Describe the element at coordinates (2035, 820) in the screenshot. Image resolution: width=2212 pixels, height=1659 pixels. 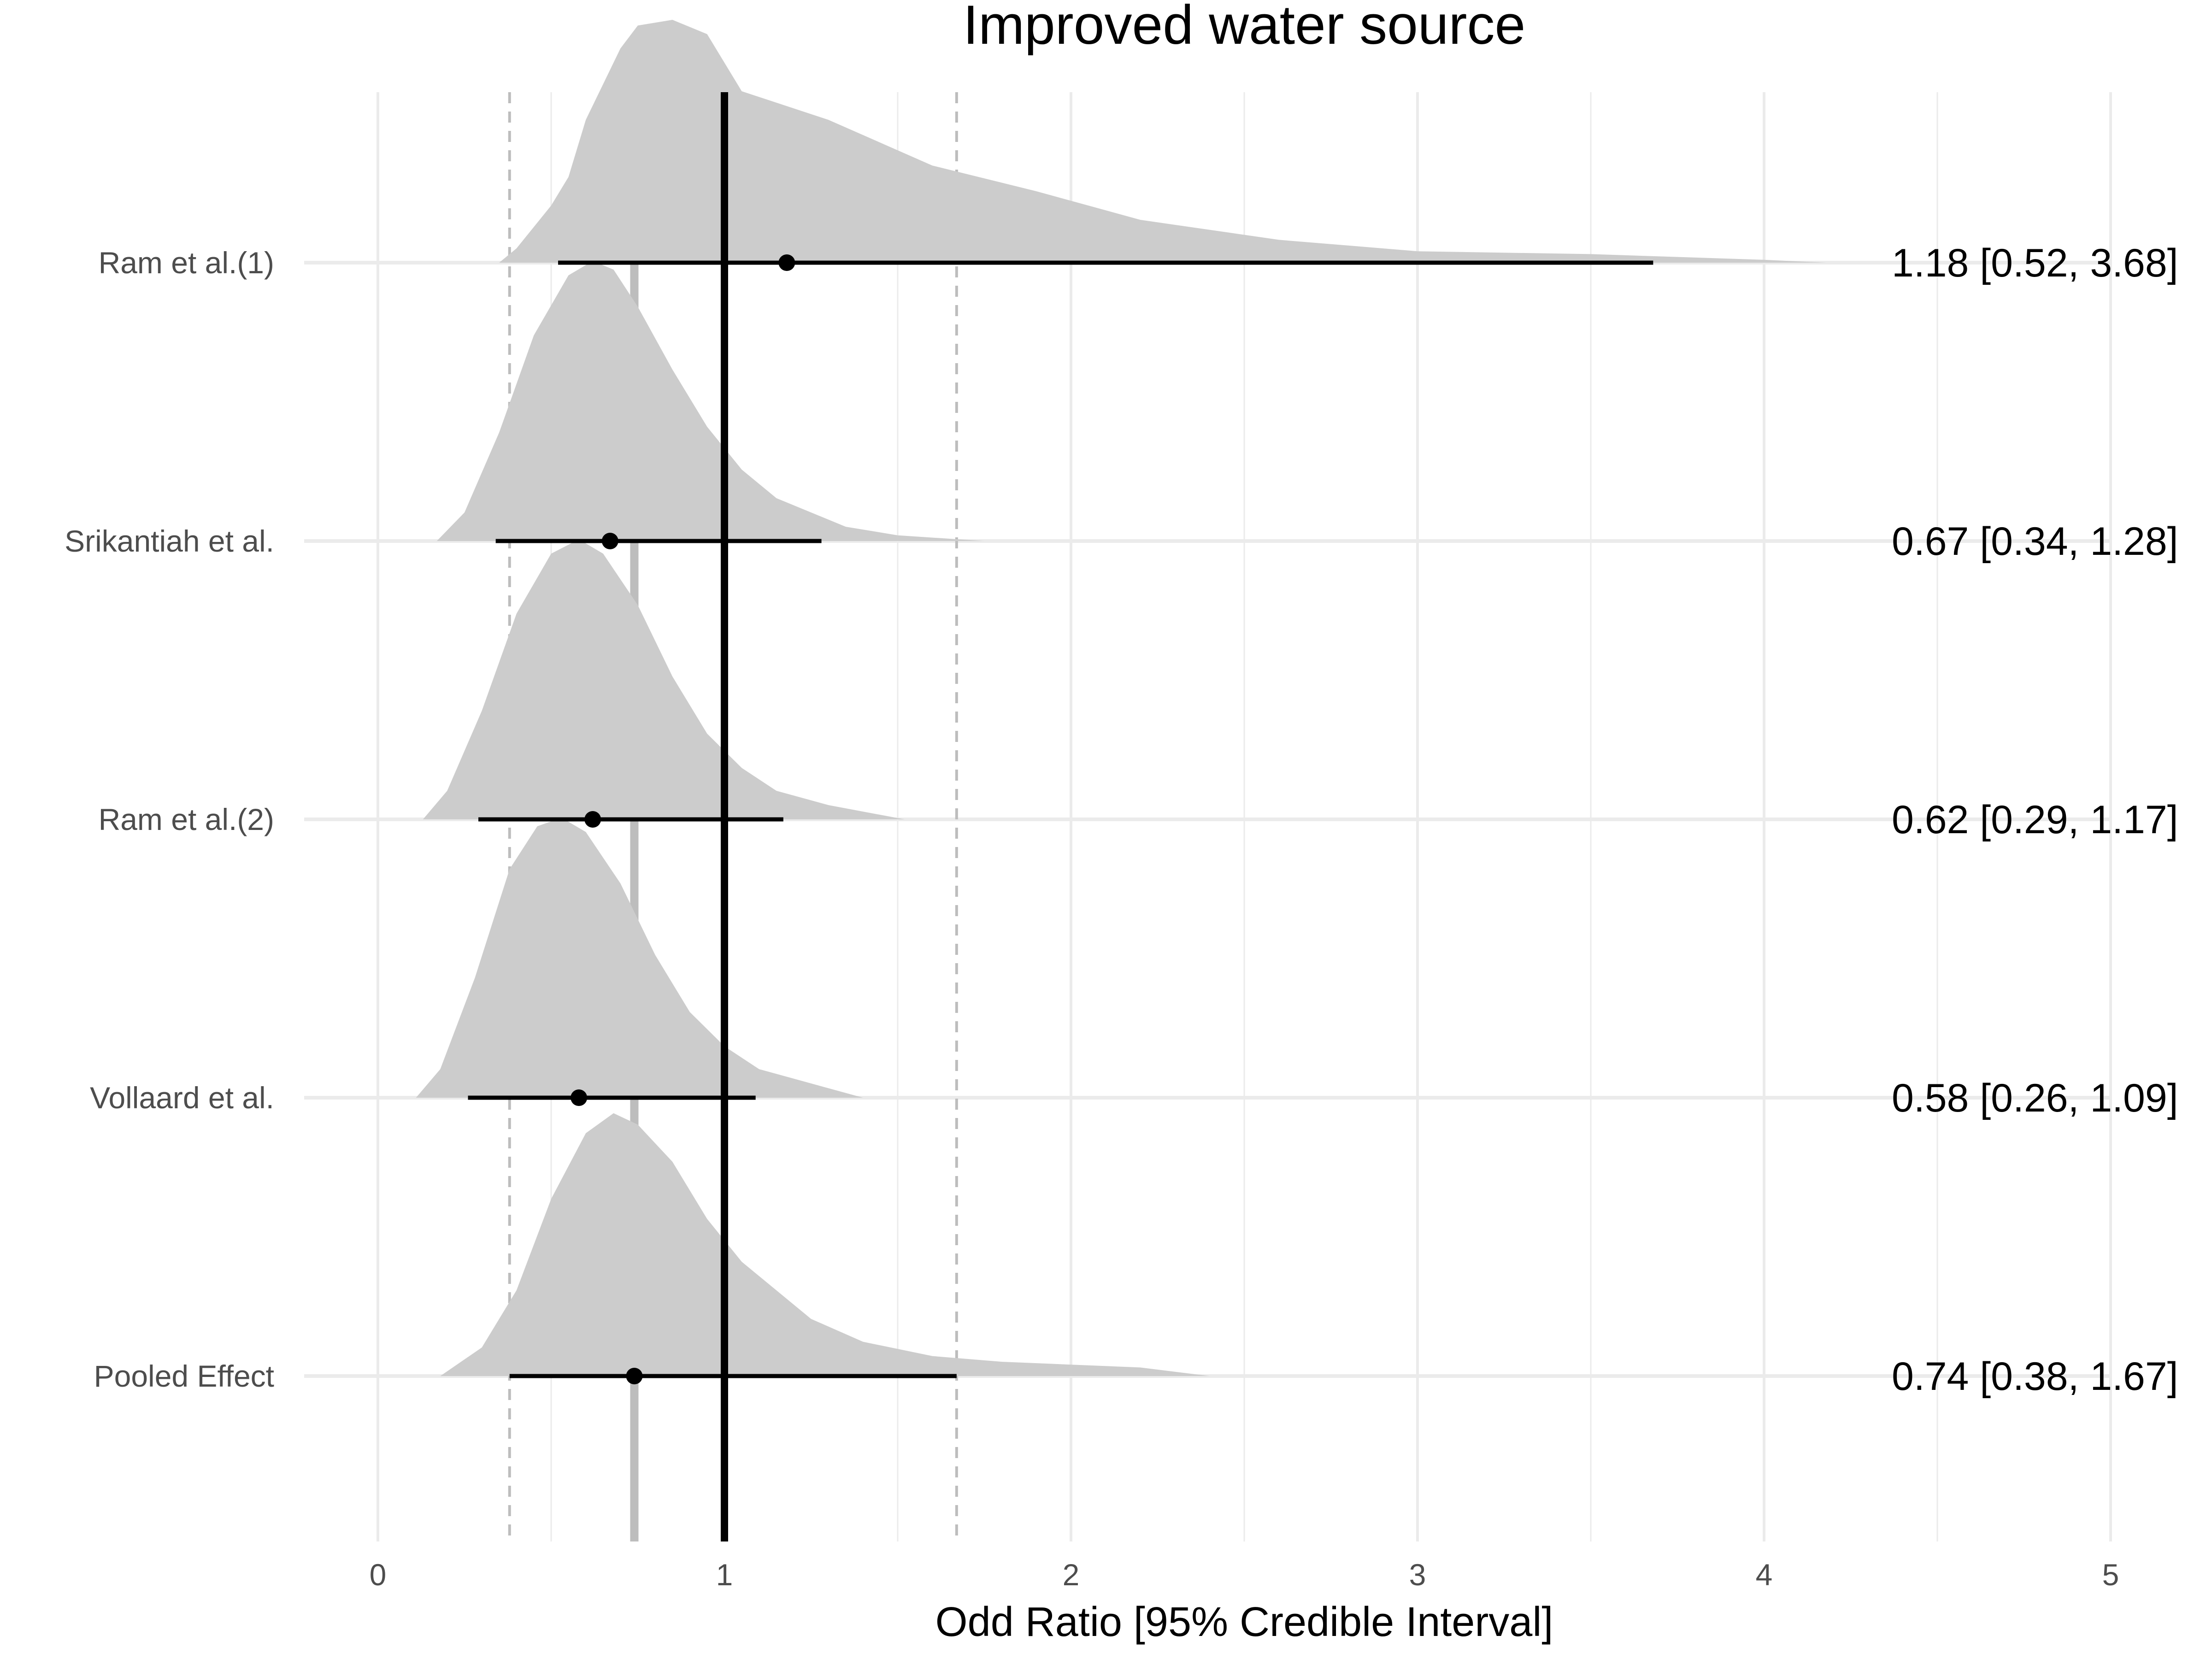
I see `estimate-label: 0.62 [0.29, 1.17]` at that location.